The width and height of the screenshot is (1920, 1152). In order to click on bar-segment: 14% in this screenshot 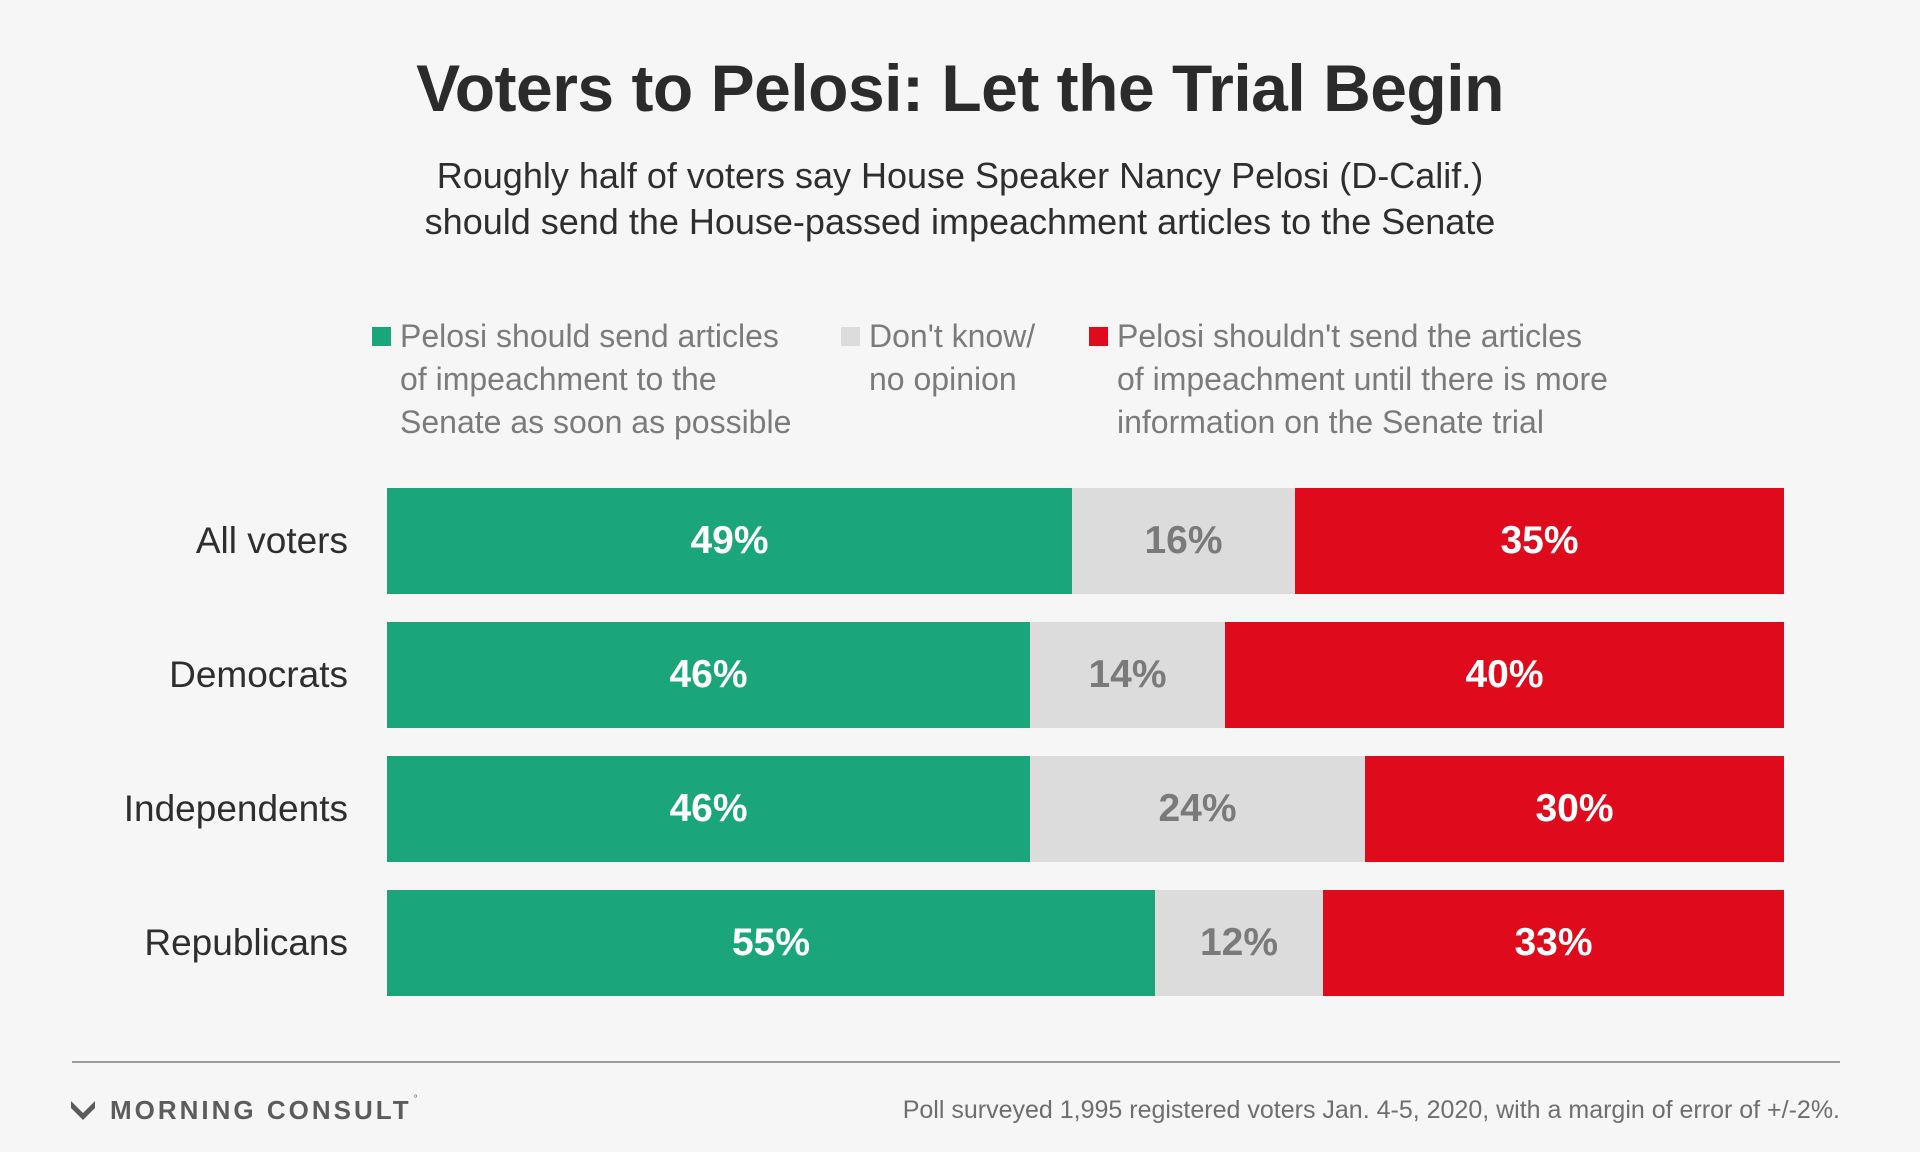, I will do `click(1127, 675)`.